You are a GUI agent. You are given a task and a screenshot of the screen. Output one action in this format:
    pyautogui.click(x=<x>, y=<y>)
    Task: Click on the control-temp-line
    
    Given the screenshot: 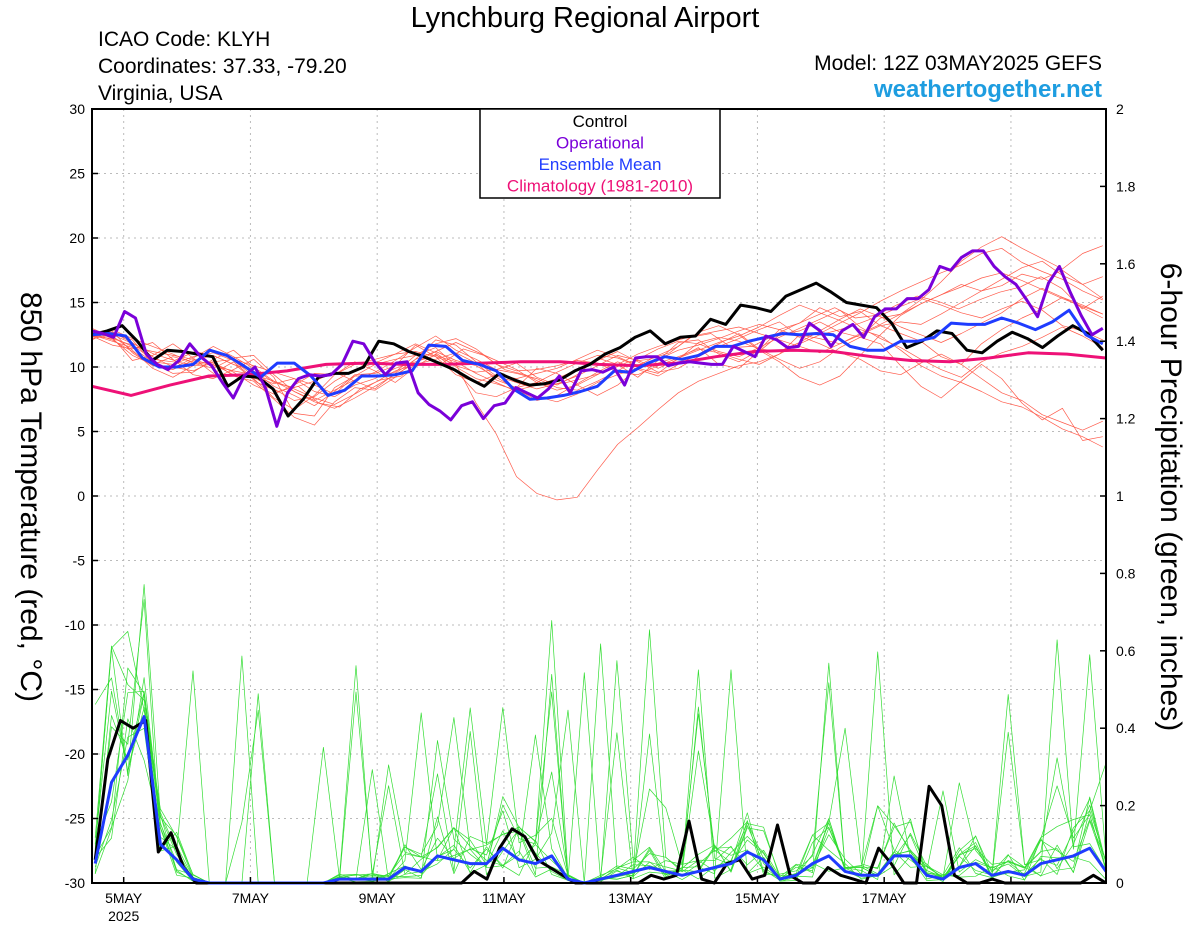 What is the action you would take?
    pyautogui.click(x=597, y=349)
    